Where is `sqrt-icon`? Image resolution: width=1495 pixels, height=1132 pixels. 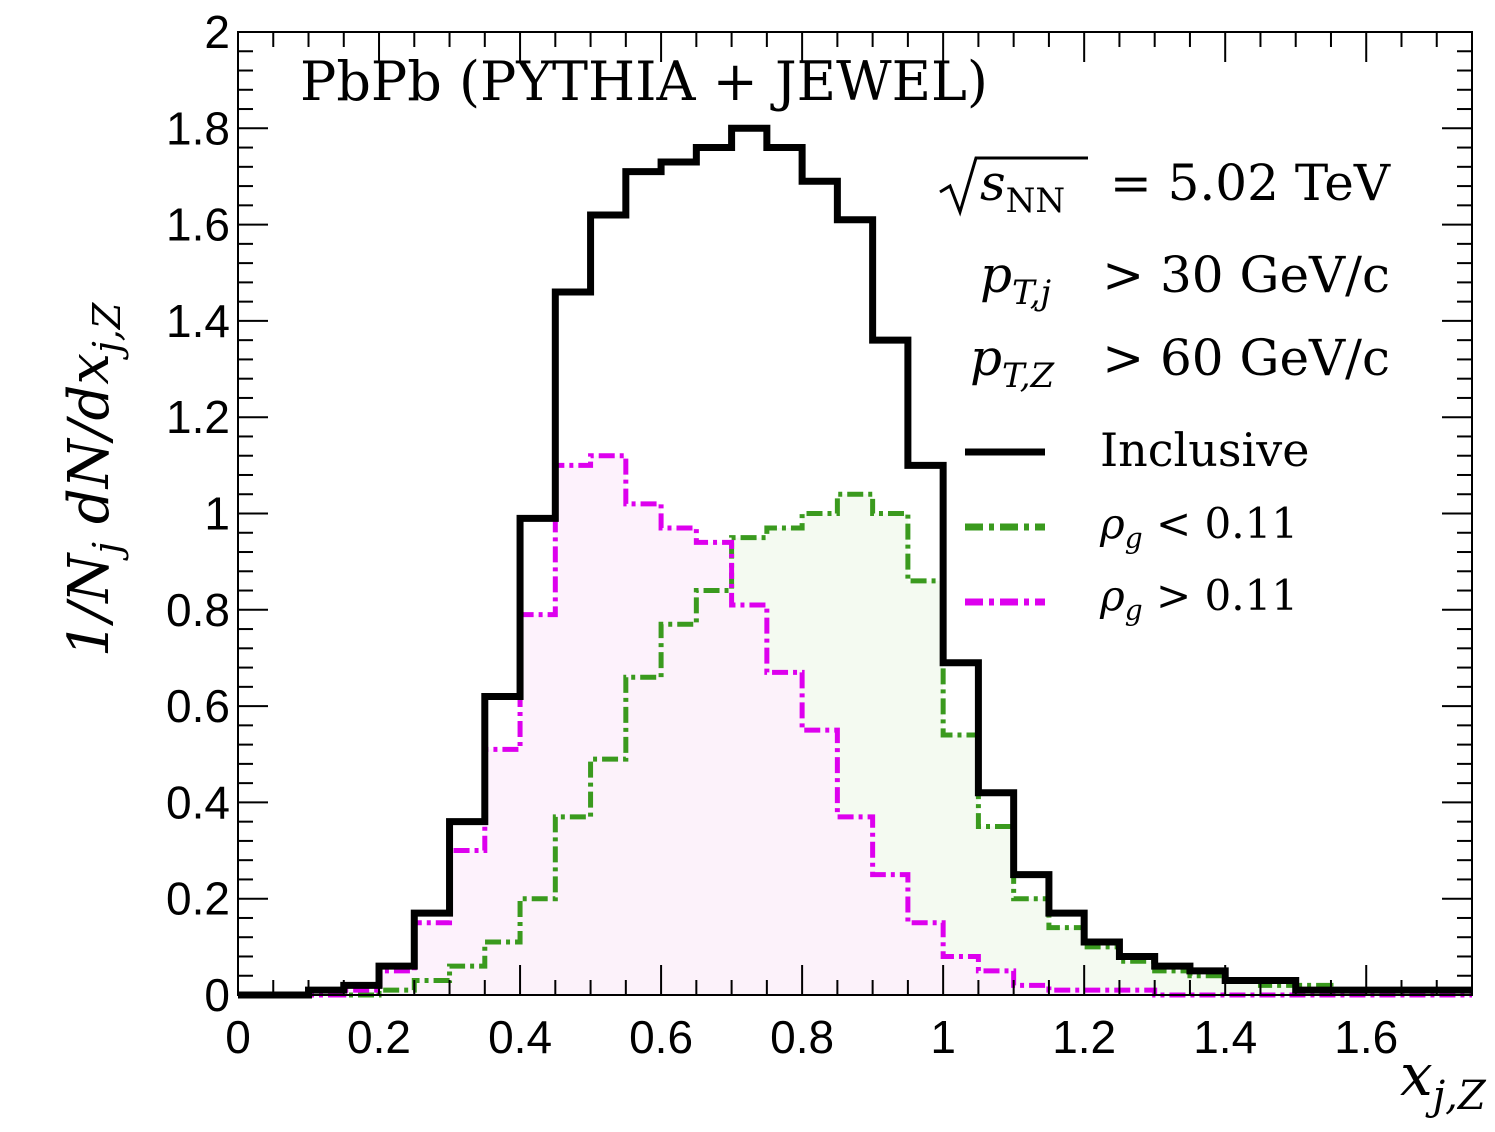
sqrt-icon is located at coordinates (1013, 186).